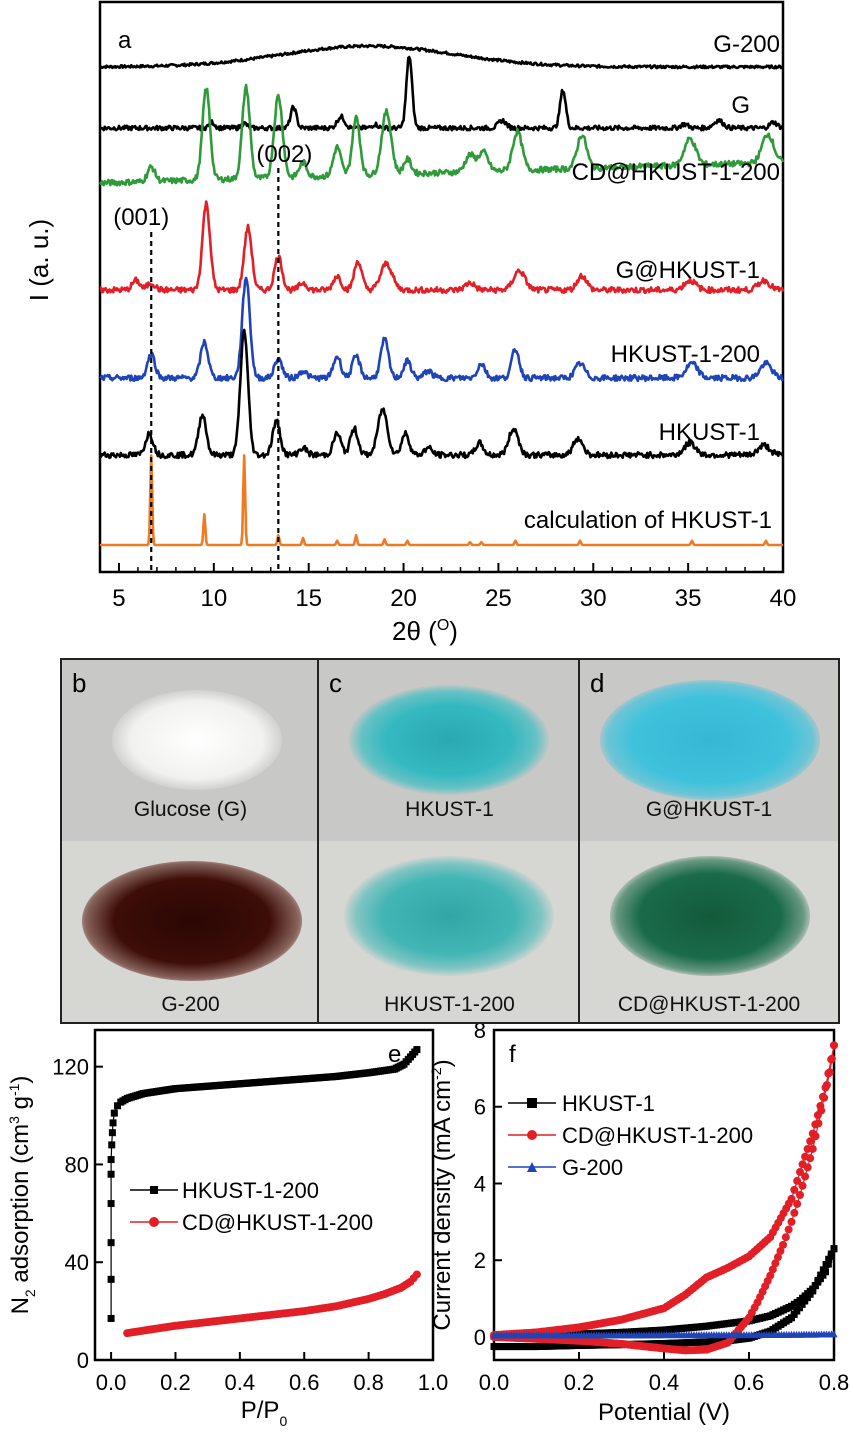 The height and width of the screenshot is (1432, 850). Describe the element at coordinates (657, 1135) in the screenshot. I see `lsv-legend-cd-hkust-1-200: CD@HKUST-1-200` at that location.